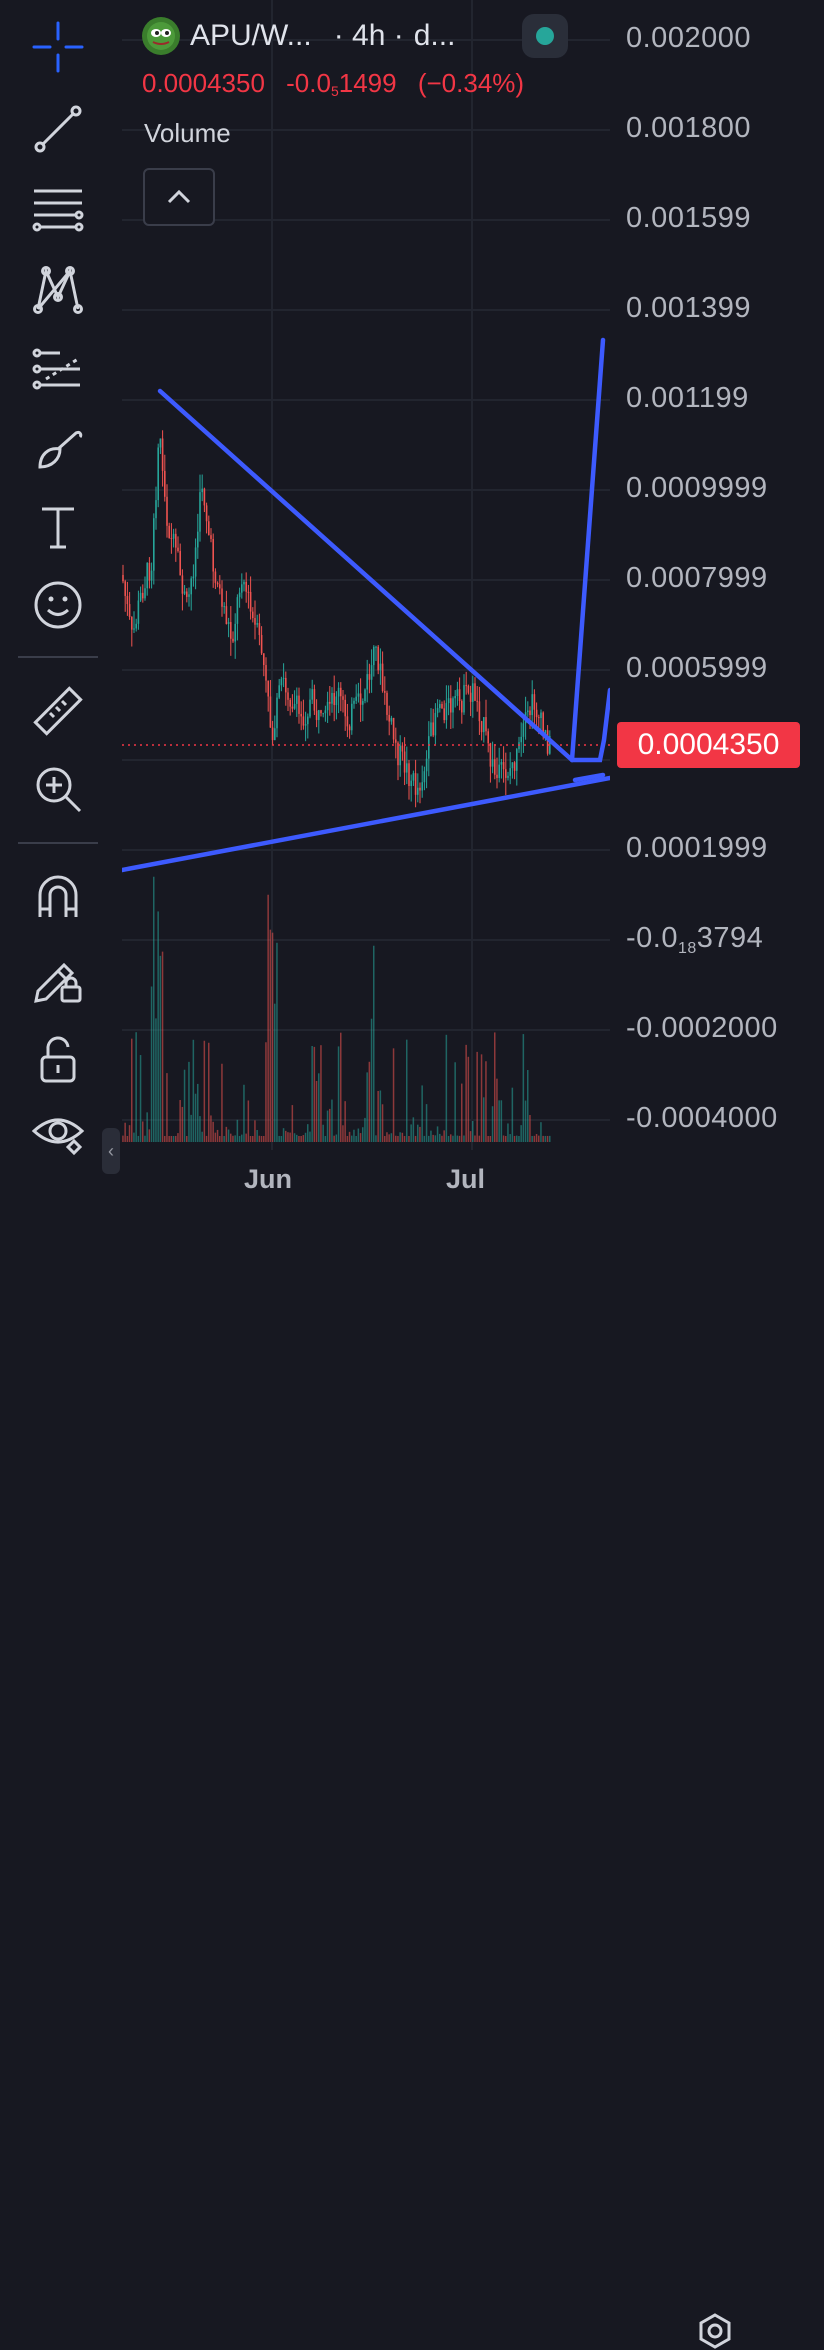 Image resolution: width=824 pixels, height=2350 pixels. Describe the element at coordinates (336, 1009) in the screenshot. I see `volume-bars` at that location.